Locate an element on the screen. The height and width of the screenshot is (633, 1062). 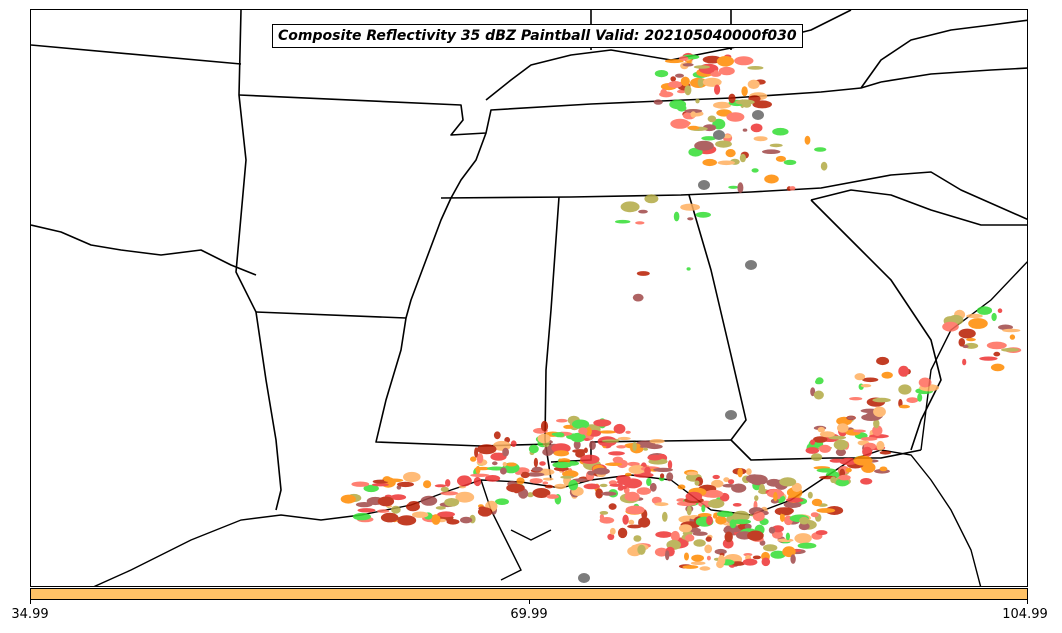
mo-west-border is located at coordinates (246, 161).